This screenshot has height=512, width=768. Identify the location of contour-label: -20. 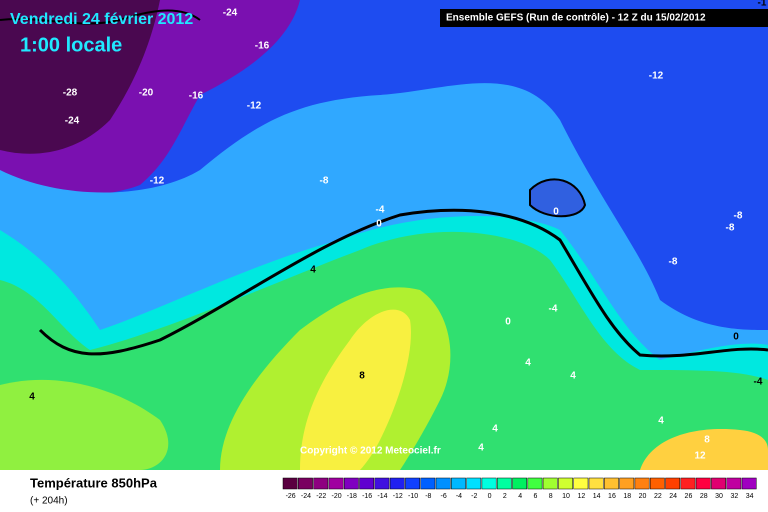
(146, 93).